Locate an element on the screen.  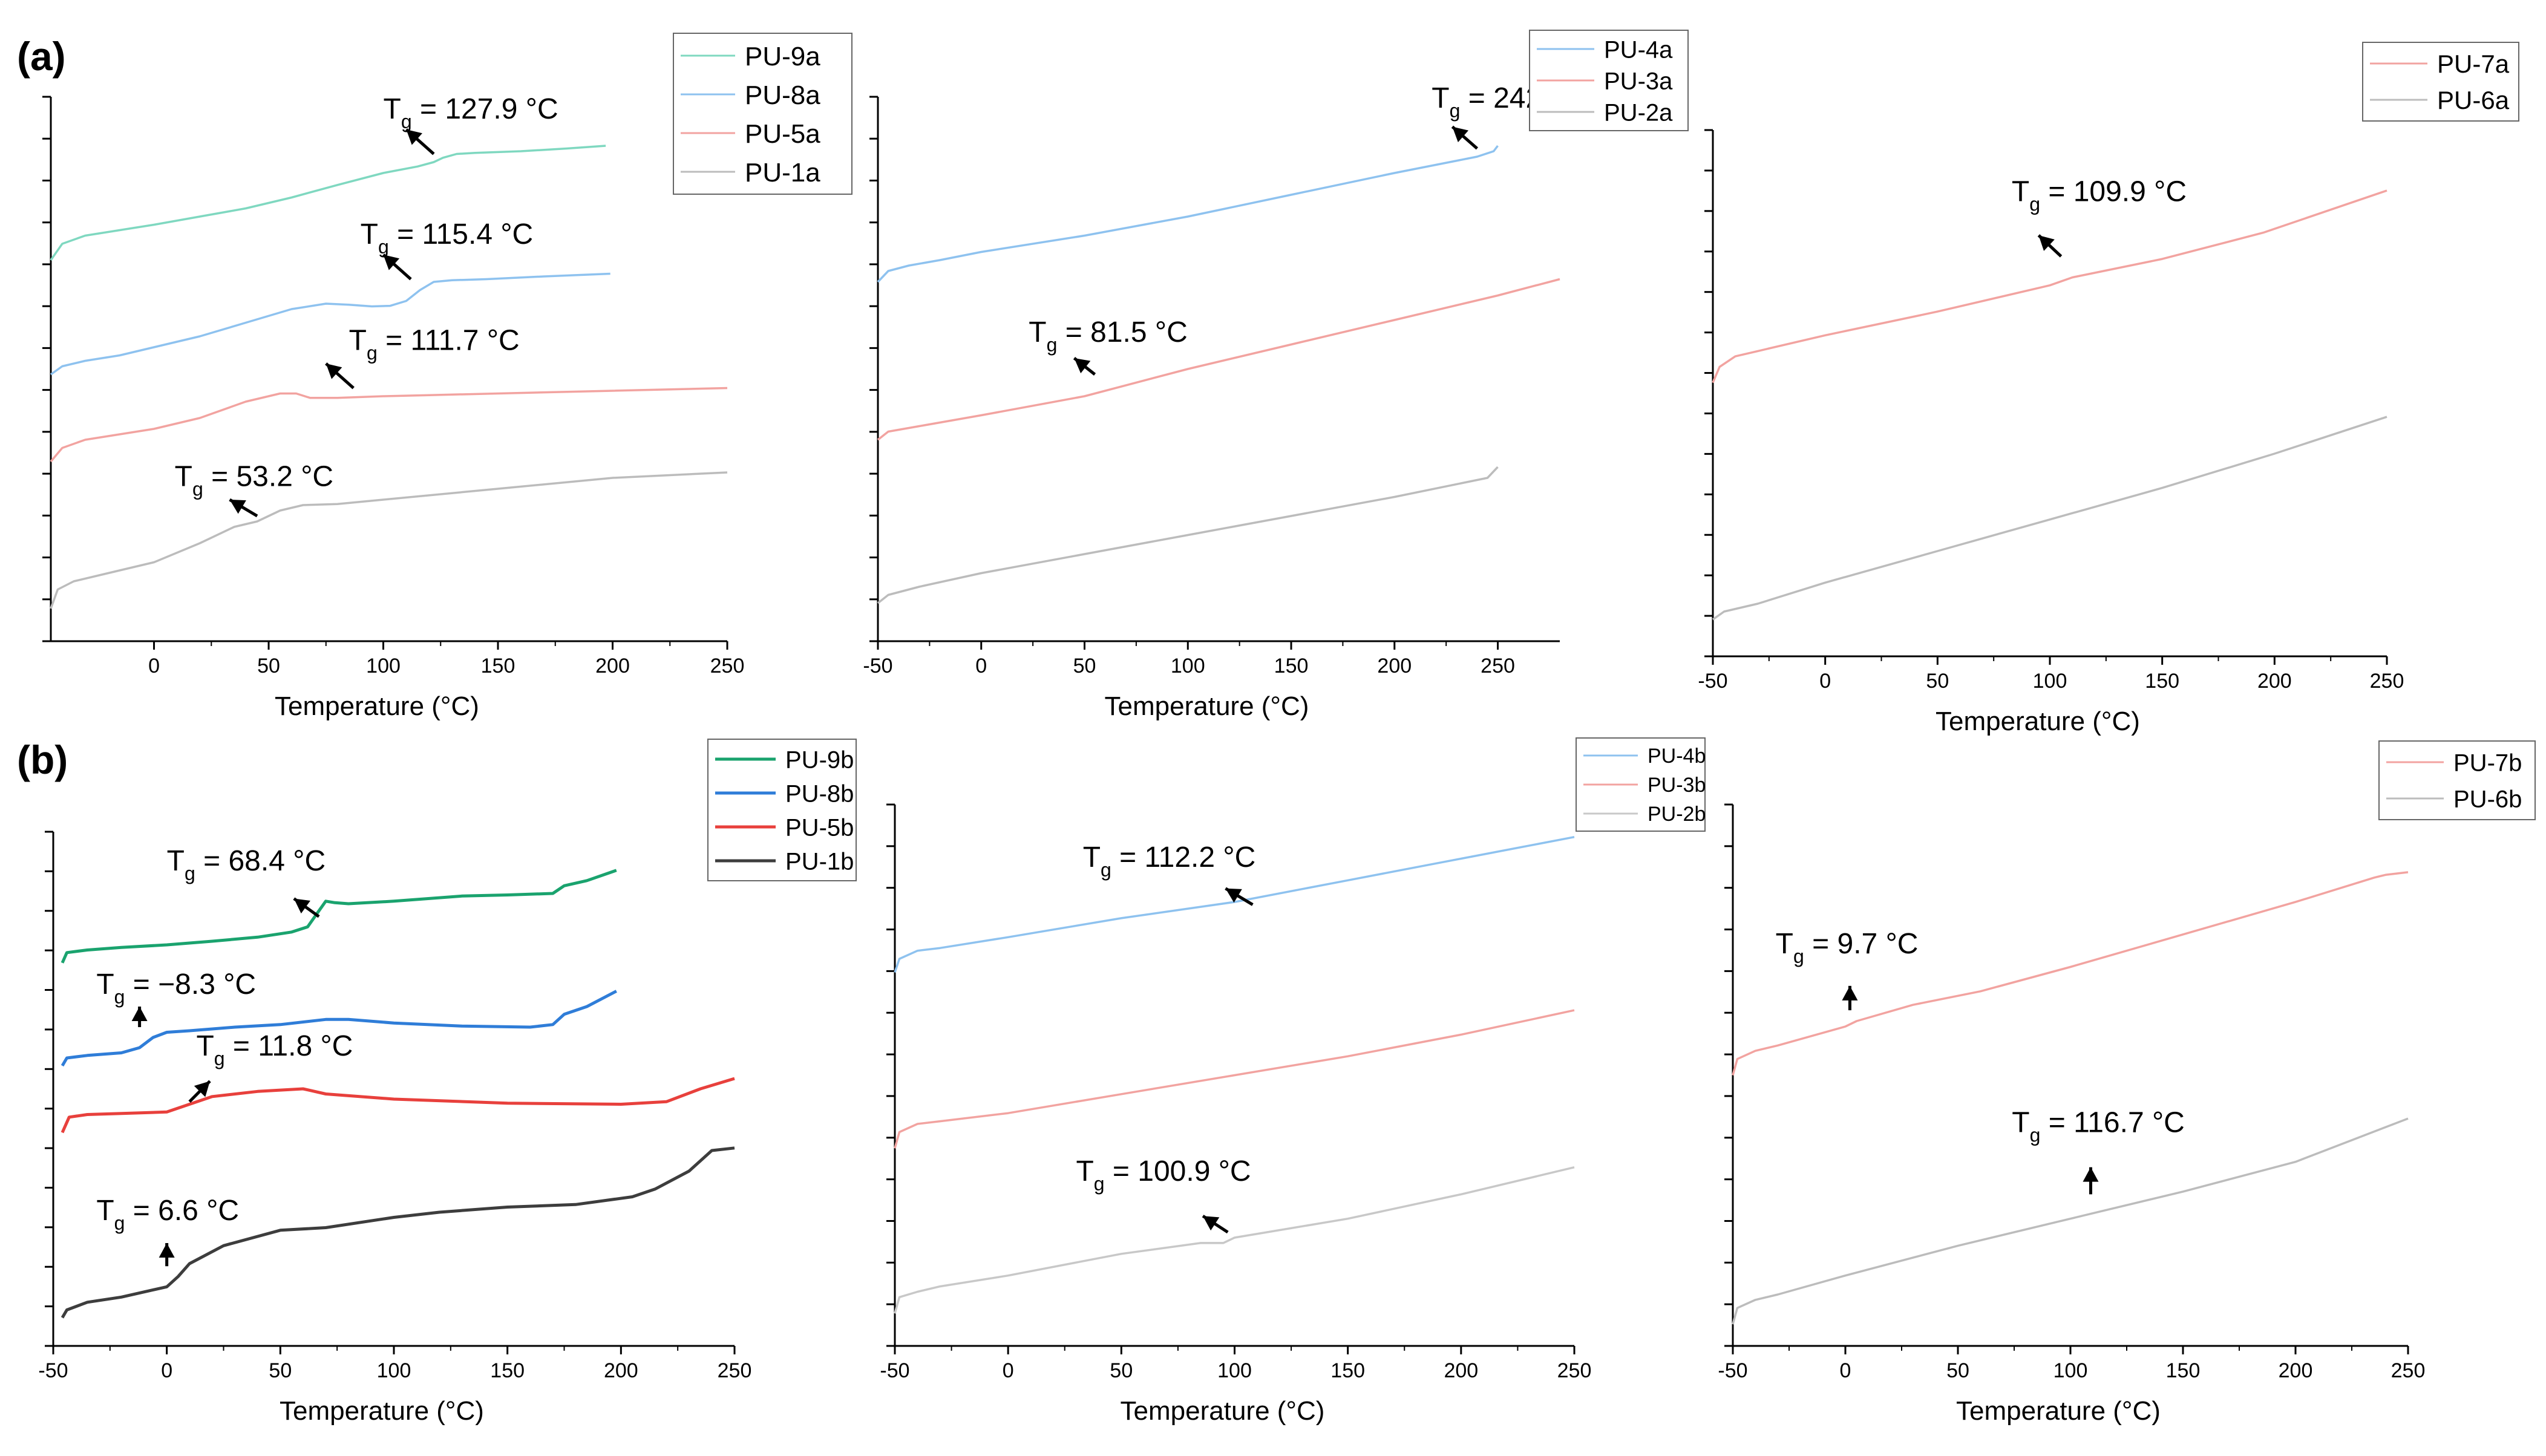
legend-label: PU-4b is located at coordinates (1677, 756).